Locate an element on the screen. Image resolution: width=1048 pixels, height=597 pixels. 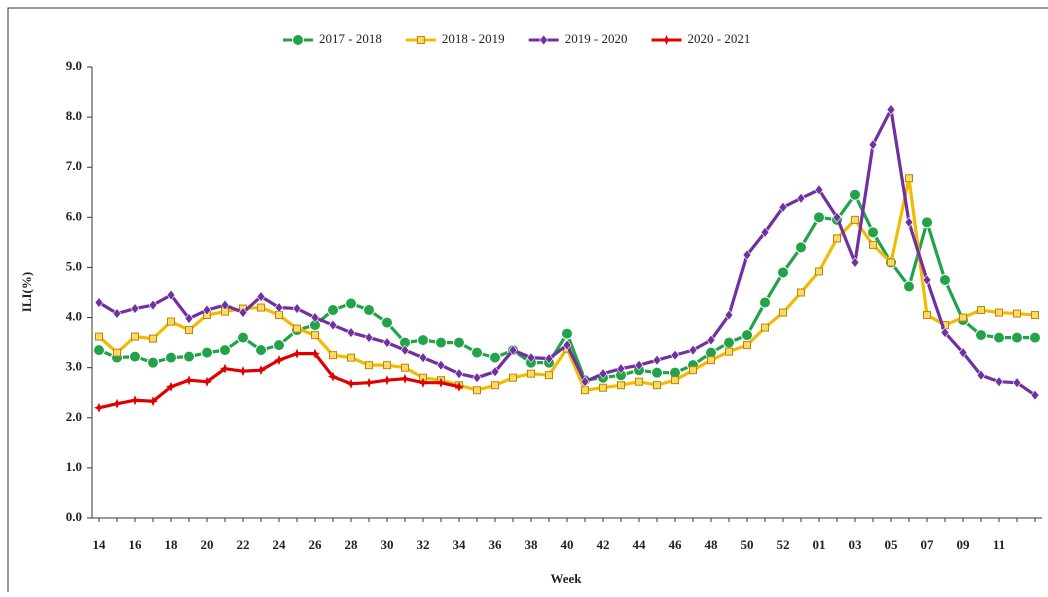
x-tick-label: 50 is located at coordinates (747, 544).